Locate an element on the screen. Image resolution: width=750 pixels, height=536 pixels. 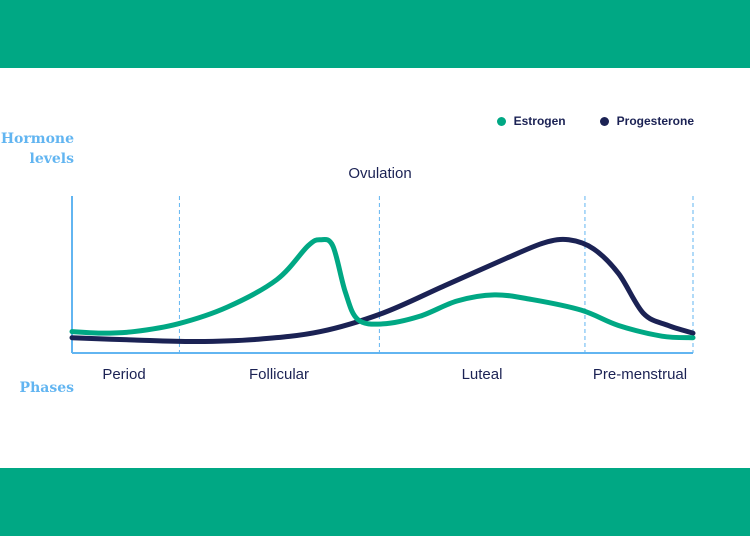
phase-label-luteal: Luteal is located at coordinates (482, 374).